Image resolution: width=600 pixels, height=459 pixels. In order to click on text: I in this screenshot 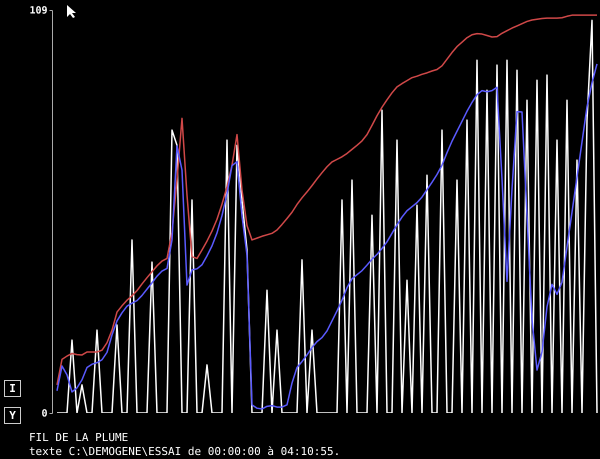, I will do `click(12, 388)`.